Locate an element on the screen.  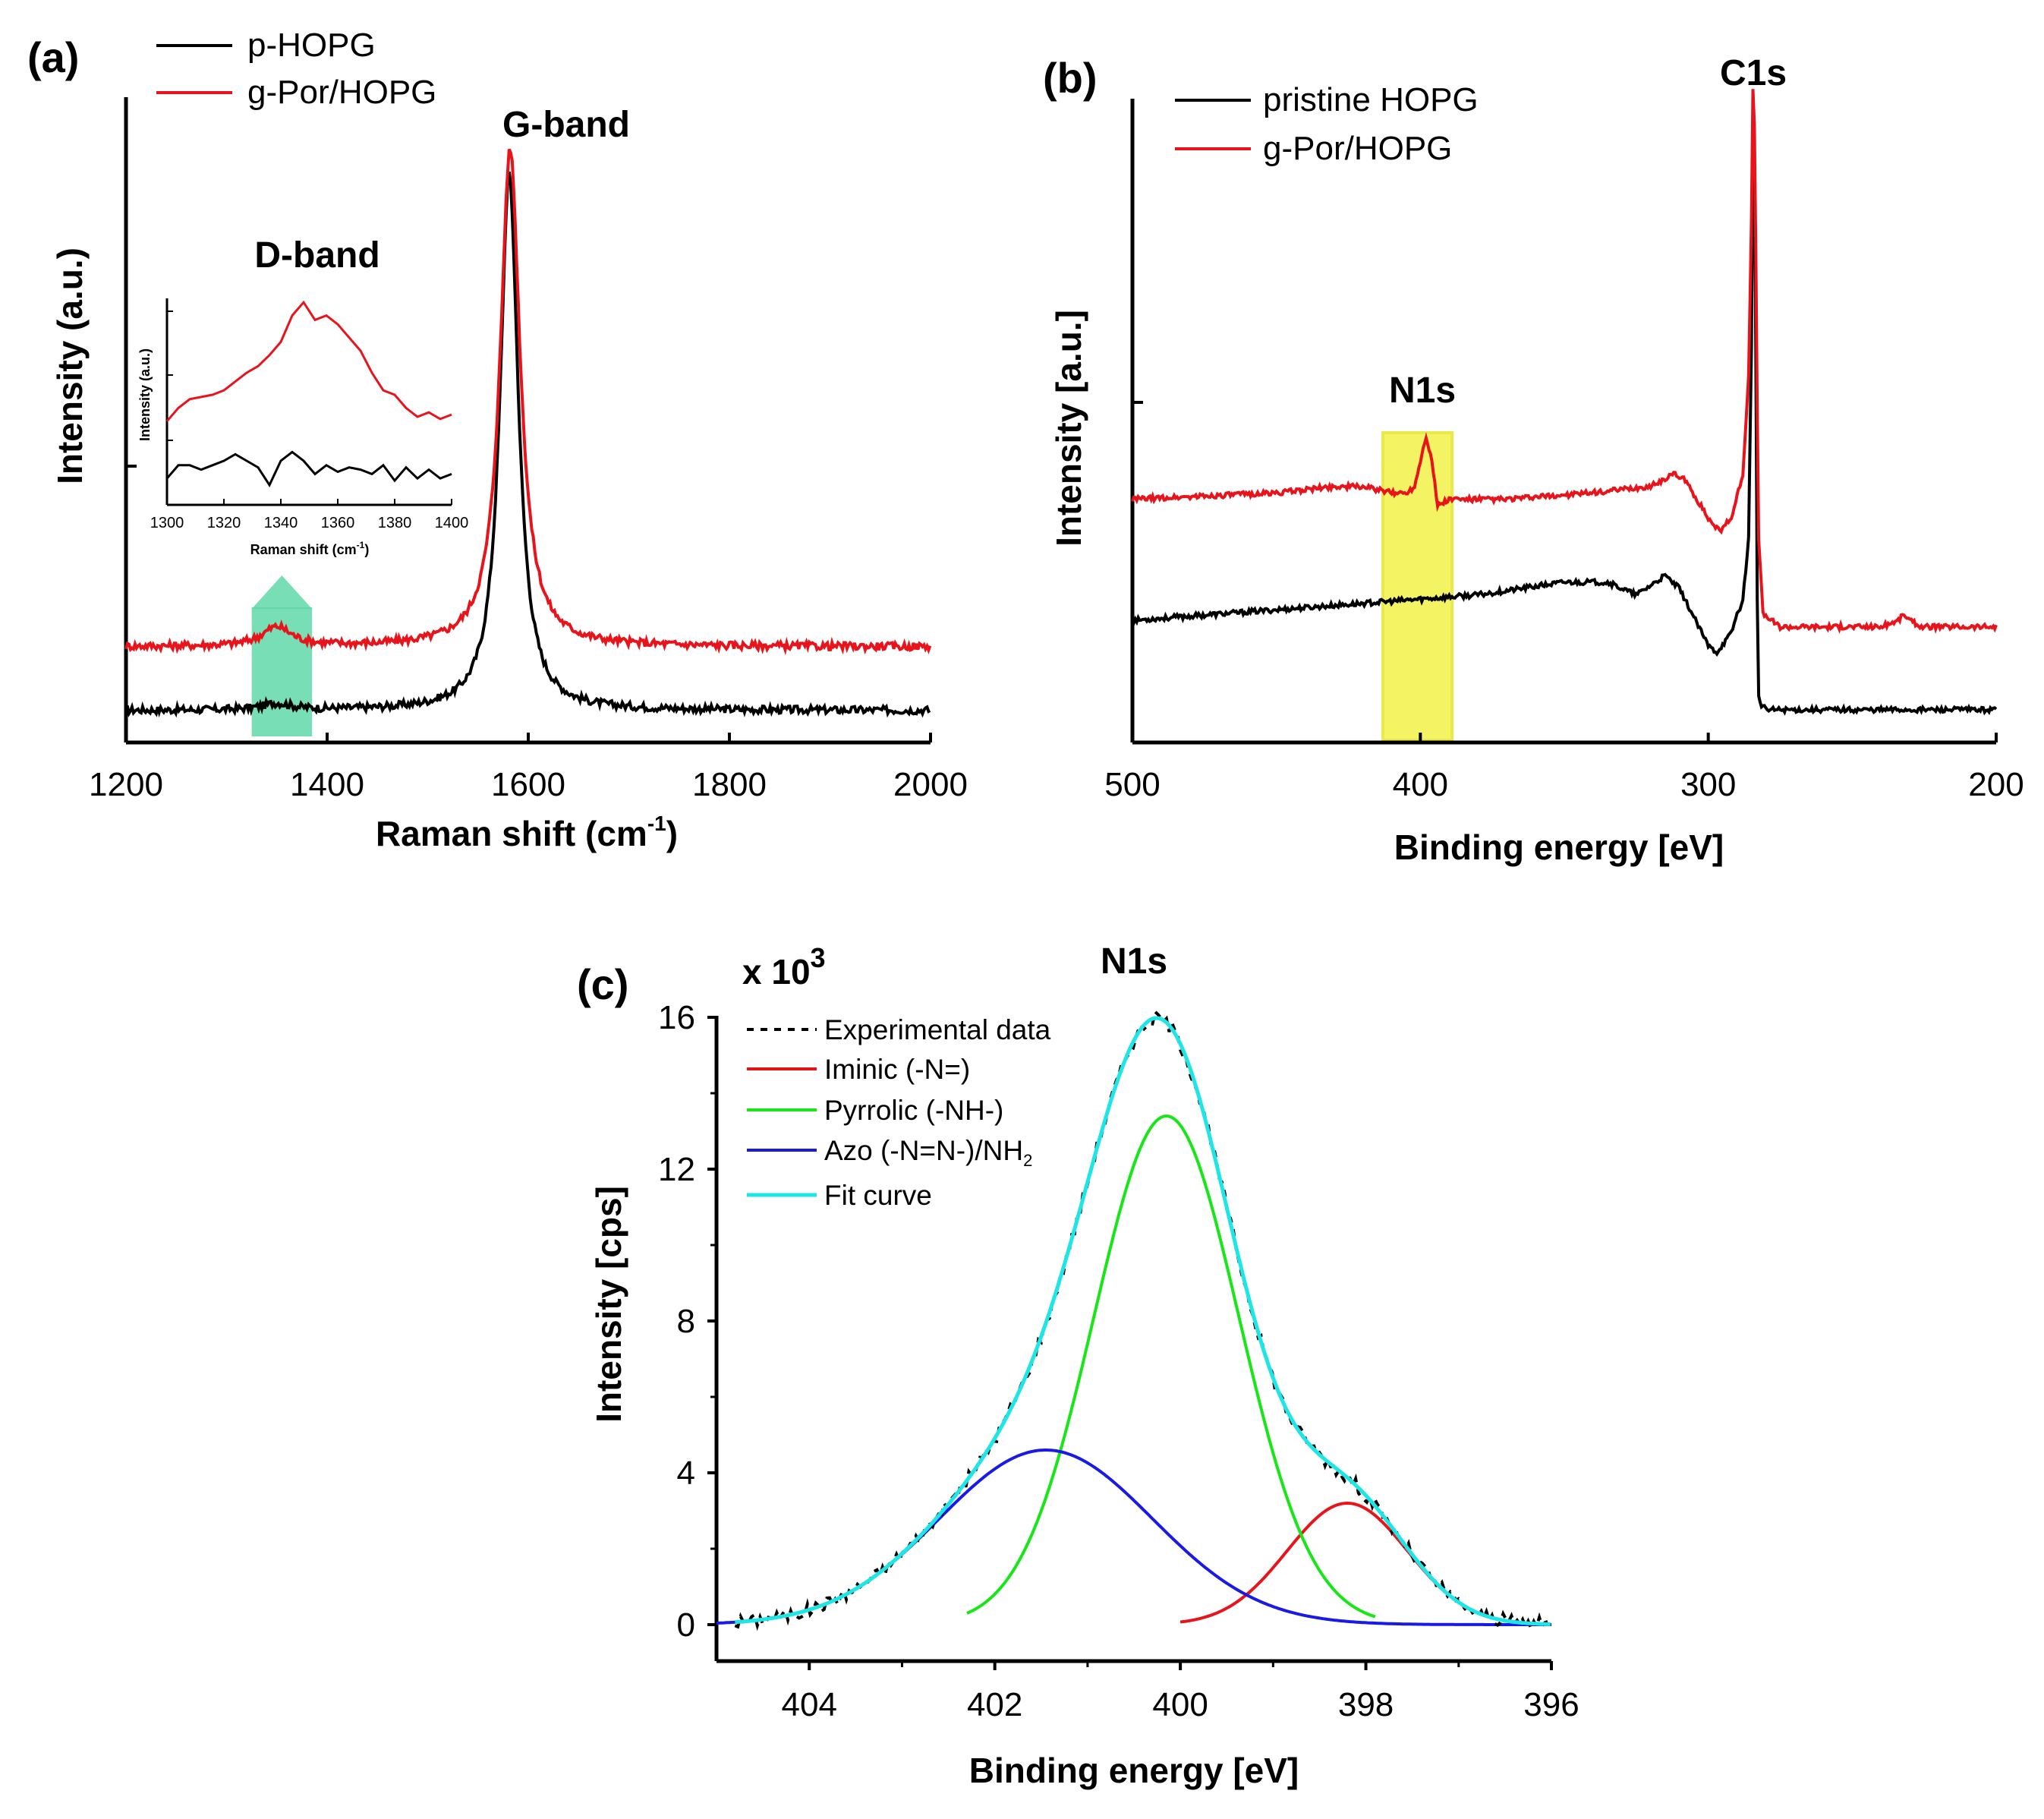
legend-label-pristine-hopg: pristine HOPG is located at coordinates (1371, 99).